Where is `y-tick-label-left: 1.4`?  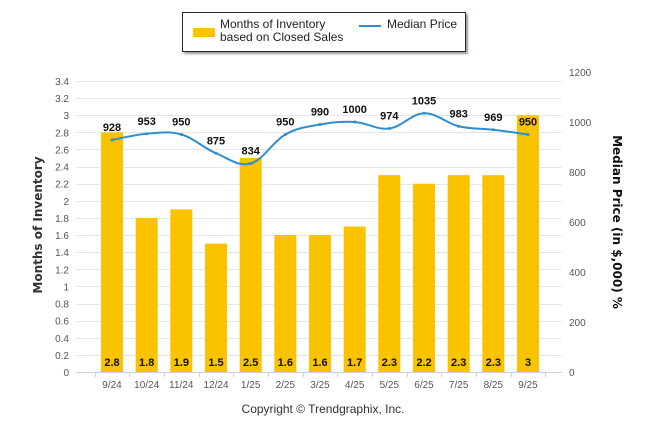 y-tick-label-left: 1.4 is located at coordinates (62, 253).